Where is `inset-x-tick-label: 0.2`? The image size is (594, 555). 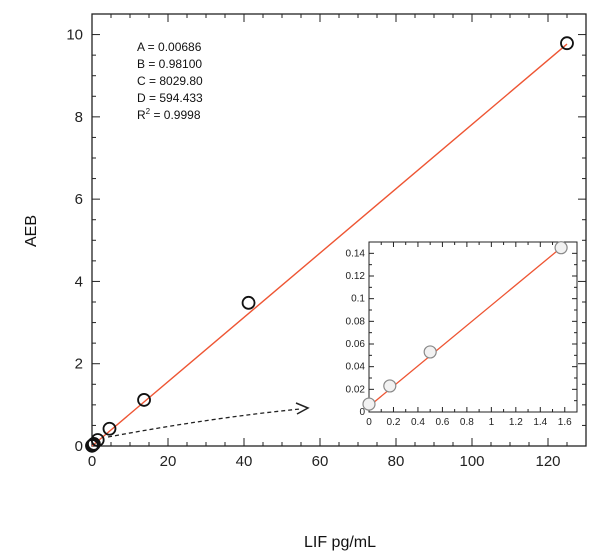
inset-x-tick-label: 0.2 is located at coordinates (394, 422).